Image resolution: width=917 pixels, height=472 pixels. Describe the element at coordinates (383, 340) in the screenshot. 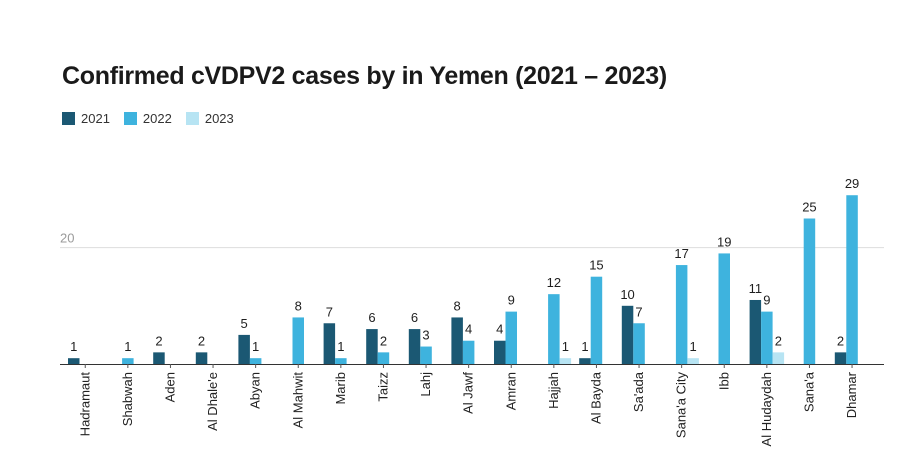

I see `value-label-2022-7: 2` at that location.